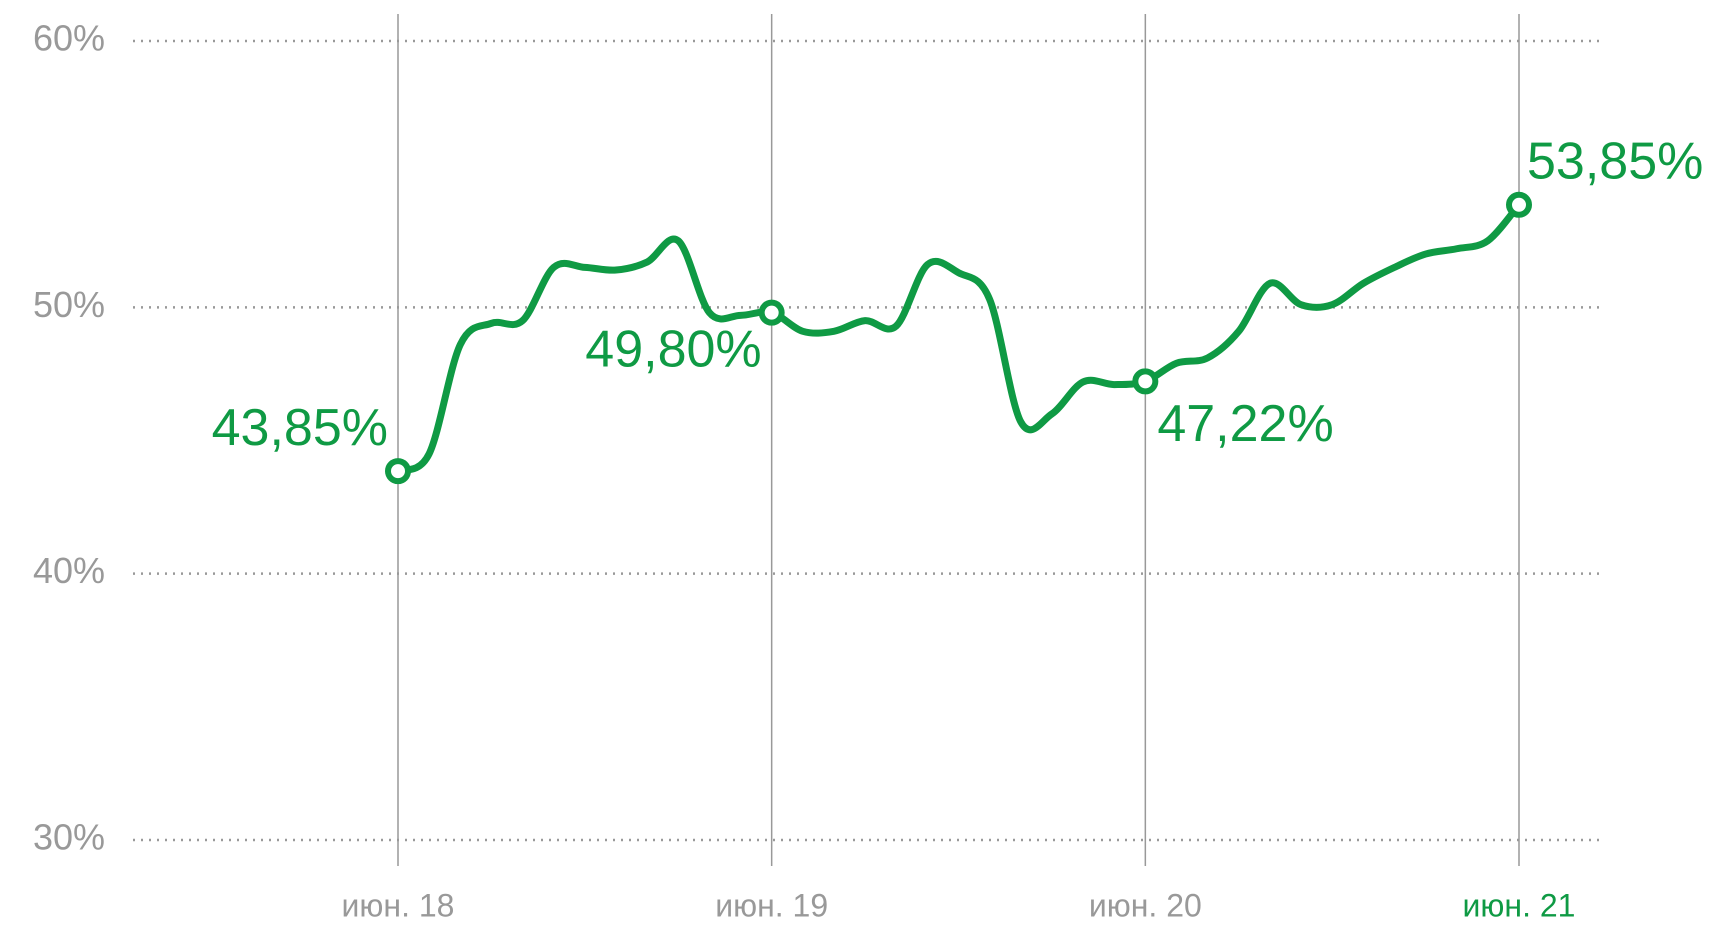  What do you see at coordinates (1245, 424) in the screenshot?
I see `data-label: 47,22%` at bounding box center [1245, 424].